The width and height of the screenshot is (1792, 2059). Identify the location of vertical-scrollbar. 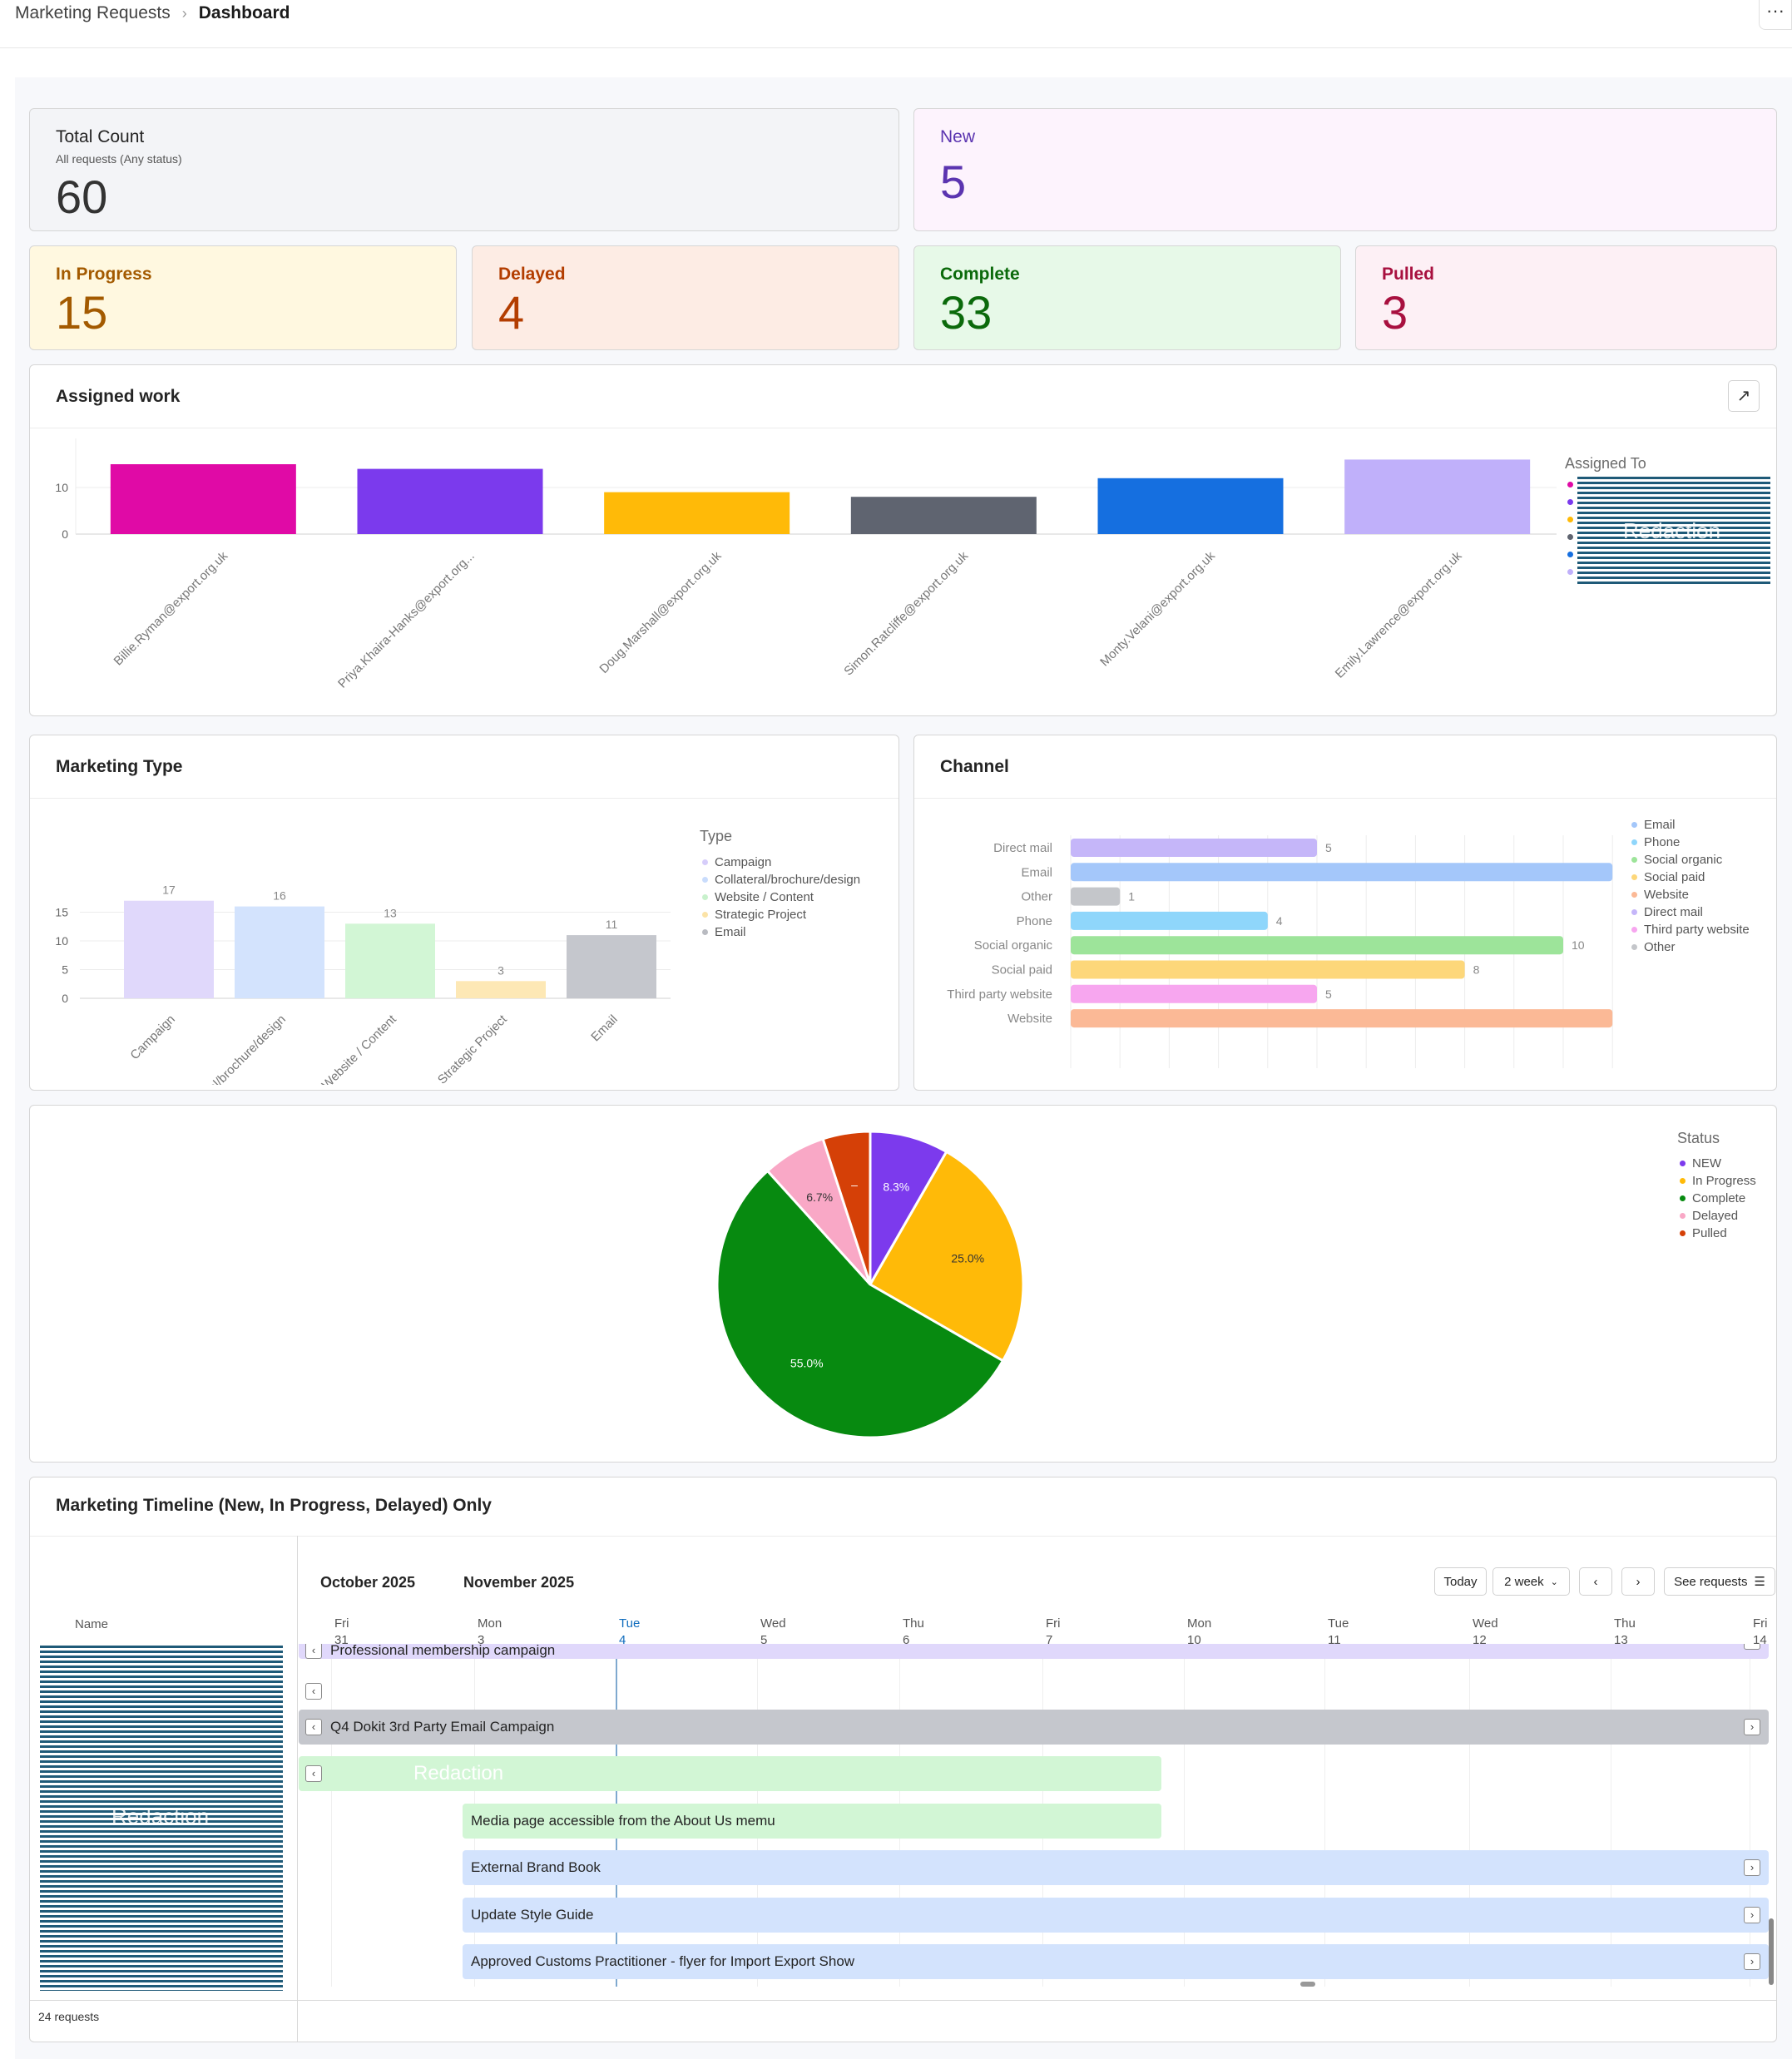
(1771, 1951).